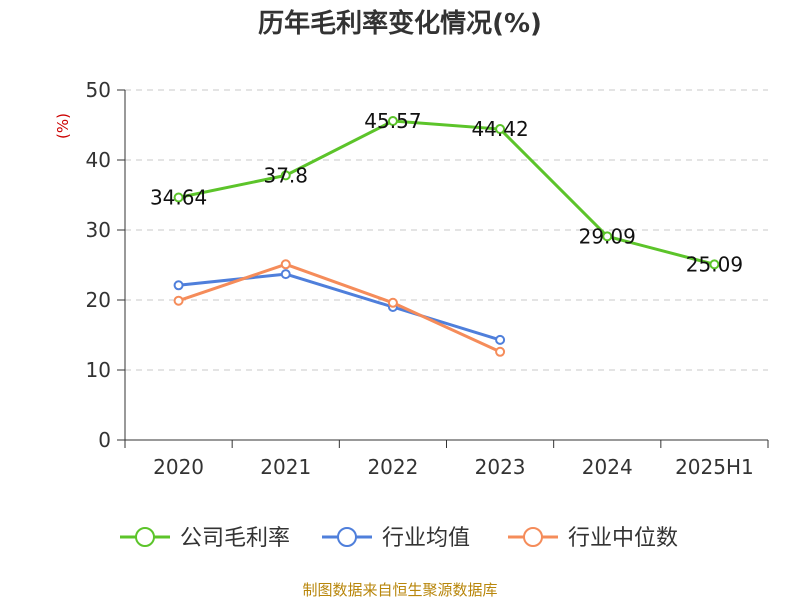  I want to click on y-axis-label: (%), so click(63, 126).